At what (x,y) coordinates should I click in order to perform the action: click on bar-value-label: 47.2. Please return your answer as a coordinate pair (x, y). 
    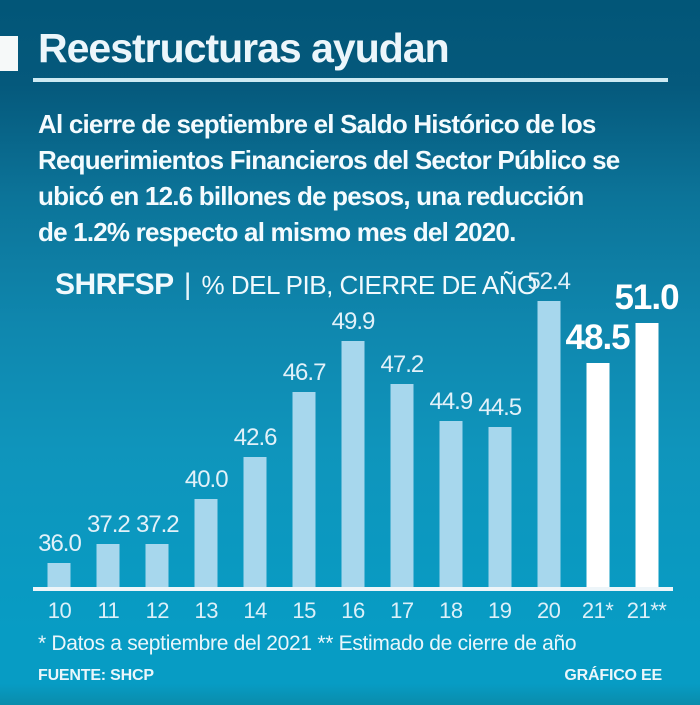
    Looking at the image, I should click on (402, 364).